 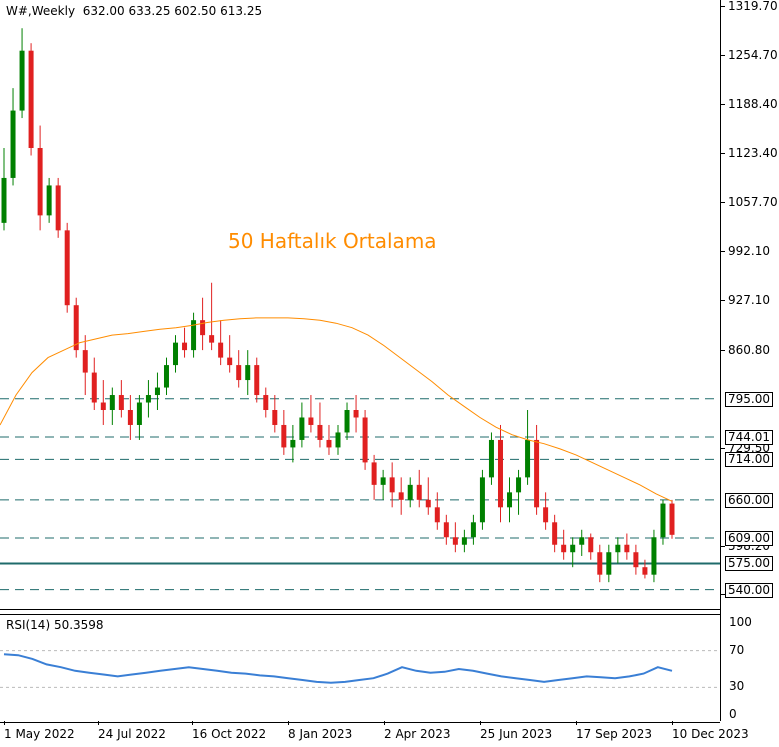 What do you see at coordinates (753, 6) in the screenshot?
I see `price-tick-label: 1319.70` at bounding box center [753, 6].